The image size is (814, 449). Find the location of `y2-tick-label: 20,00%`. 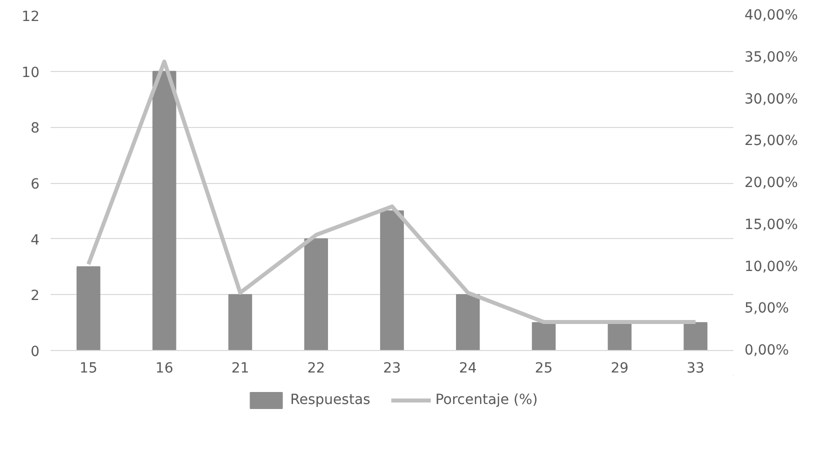

y2-tick-label: 20,00% is located at coordinates (771, 183).